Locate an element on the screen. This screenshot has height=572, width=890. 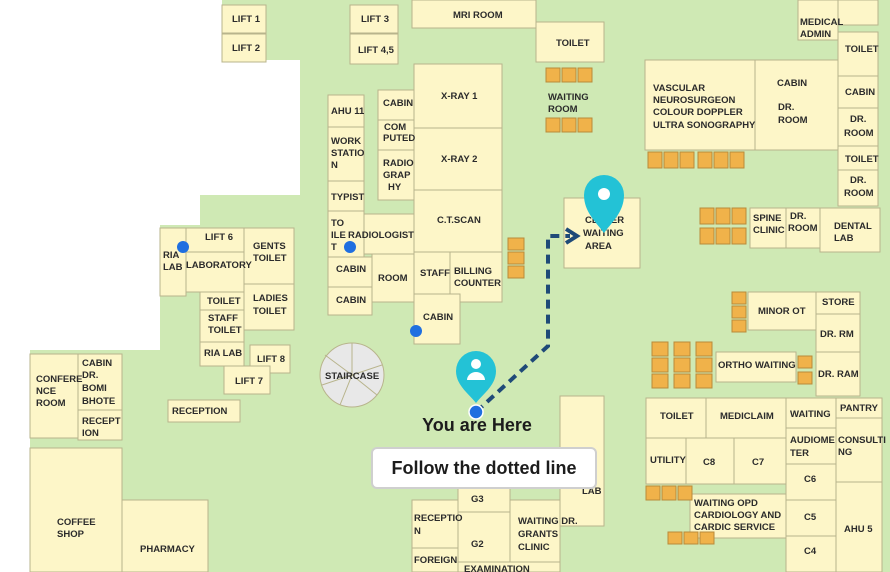
svg-text: X-RAY 1 is located at coordinates (459, 96).